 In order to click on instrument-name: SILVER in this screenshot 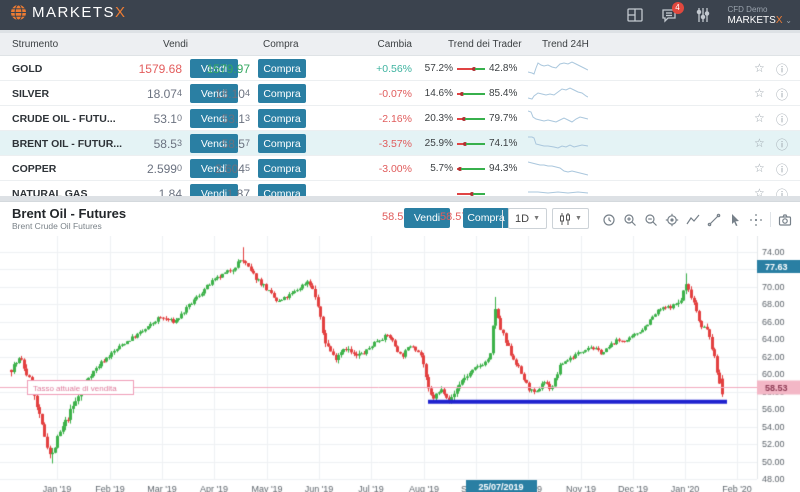, I will do `click(31, 94)`.